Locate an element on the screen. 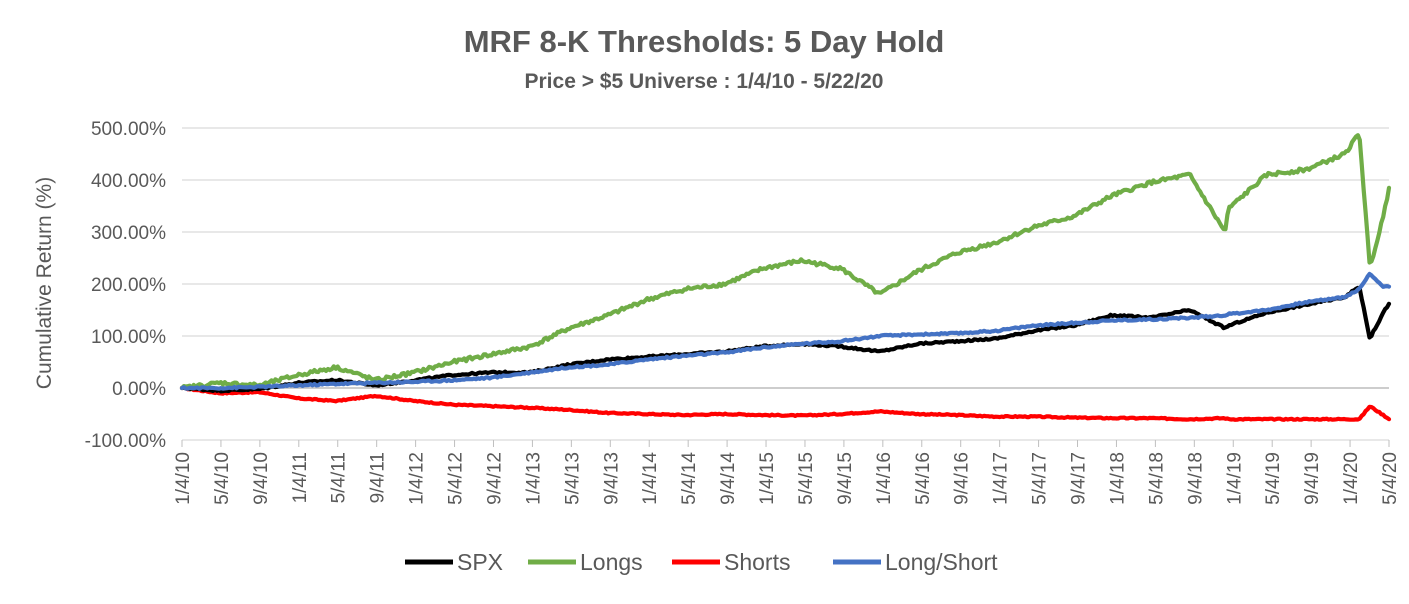 Image resolution: width=1409 pixels, height=604 pixels. x-tick-label: 9/4/11 is located at coordinates (378, 477).